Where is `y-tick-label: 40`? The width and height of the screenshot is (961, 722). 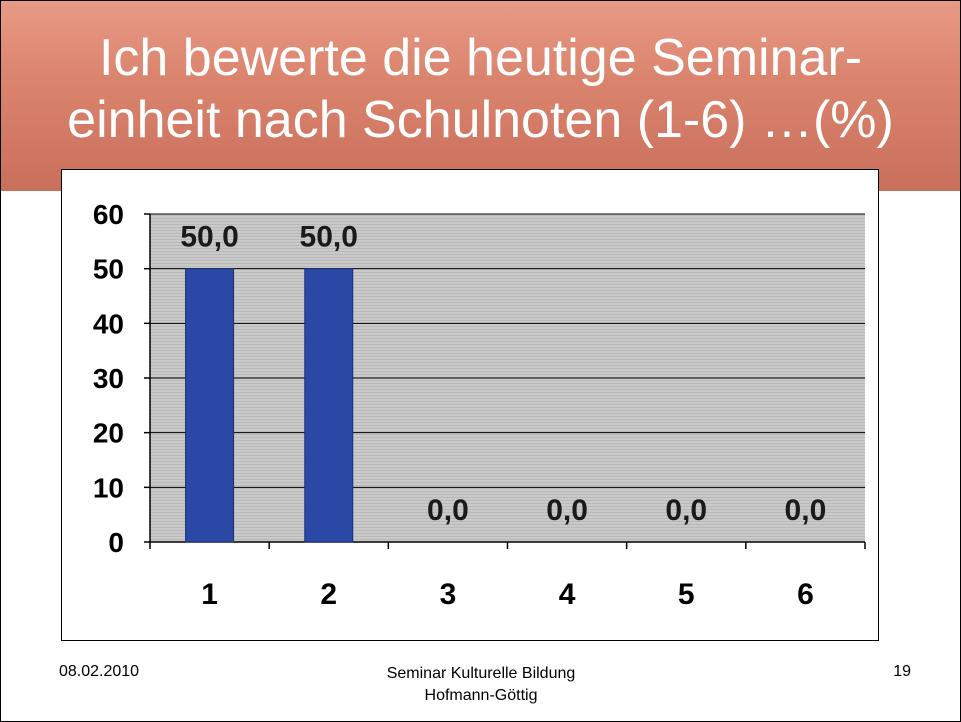
y-tick-label: 40 is located at coordinates (108, 323).